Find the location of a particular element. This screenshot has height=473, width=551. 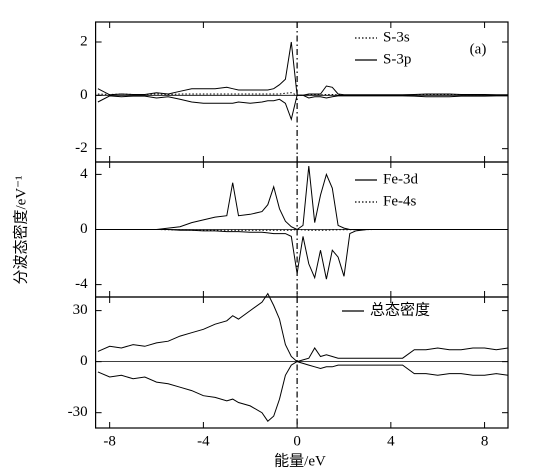

x-axis-label: 能量/eV is located at coordinates (300, 460).